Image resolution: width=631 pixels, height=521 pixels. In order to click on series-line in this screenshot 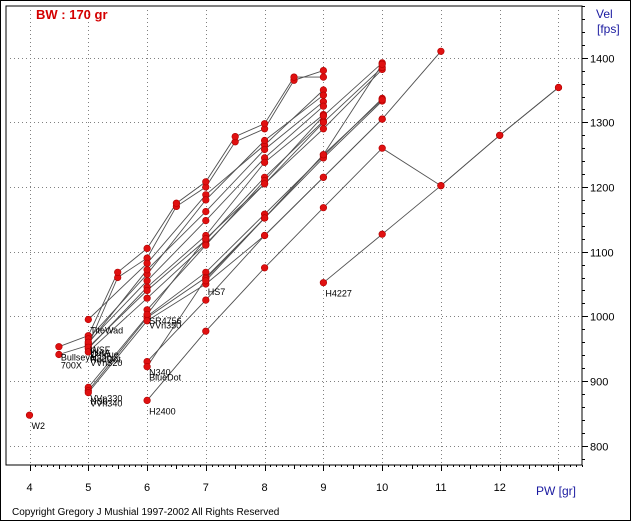, I will do `click(294, 172)`.